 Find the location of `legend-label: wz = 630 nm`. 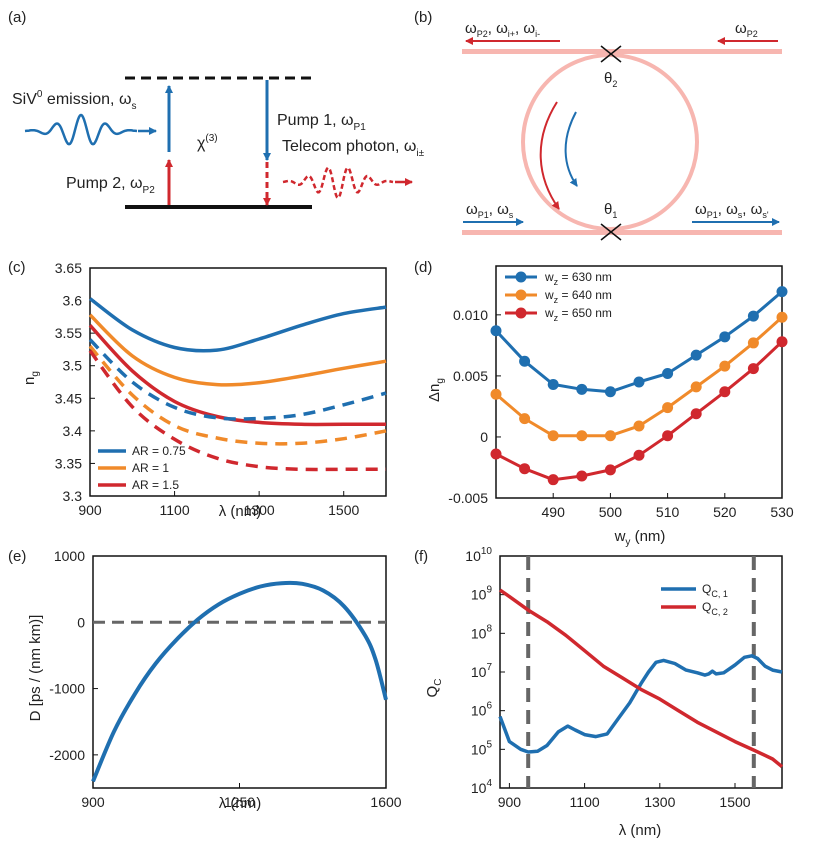

legend-label: wz = 630 nm is located at coordinates (578, 278).